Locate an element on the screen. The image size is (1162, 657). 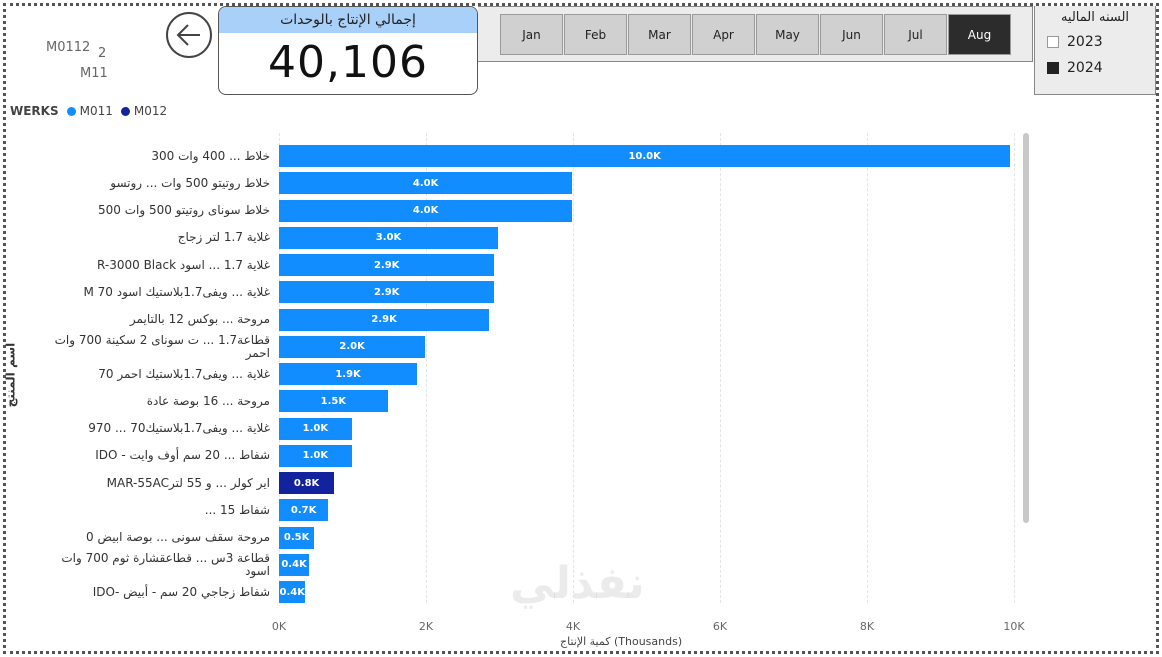
category-label-text: خلاط سوناى روتيتو 500 وات 500 is located at coordinates (183, 210).